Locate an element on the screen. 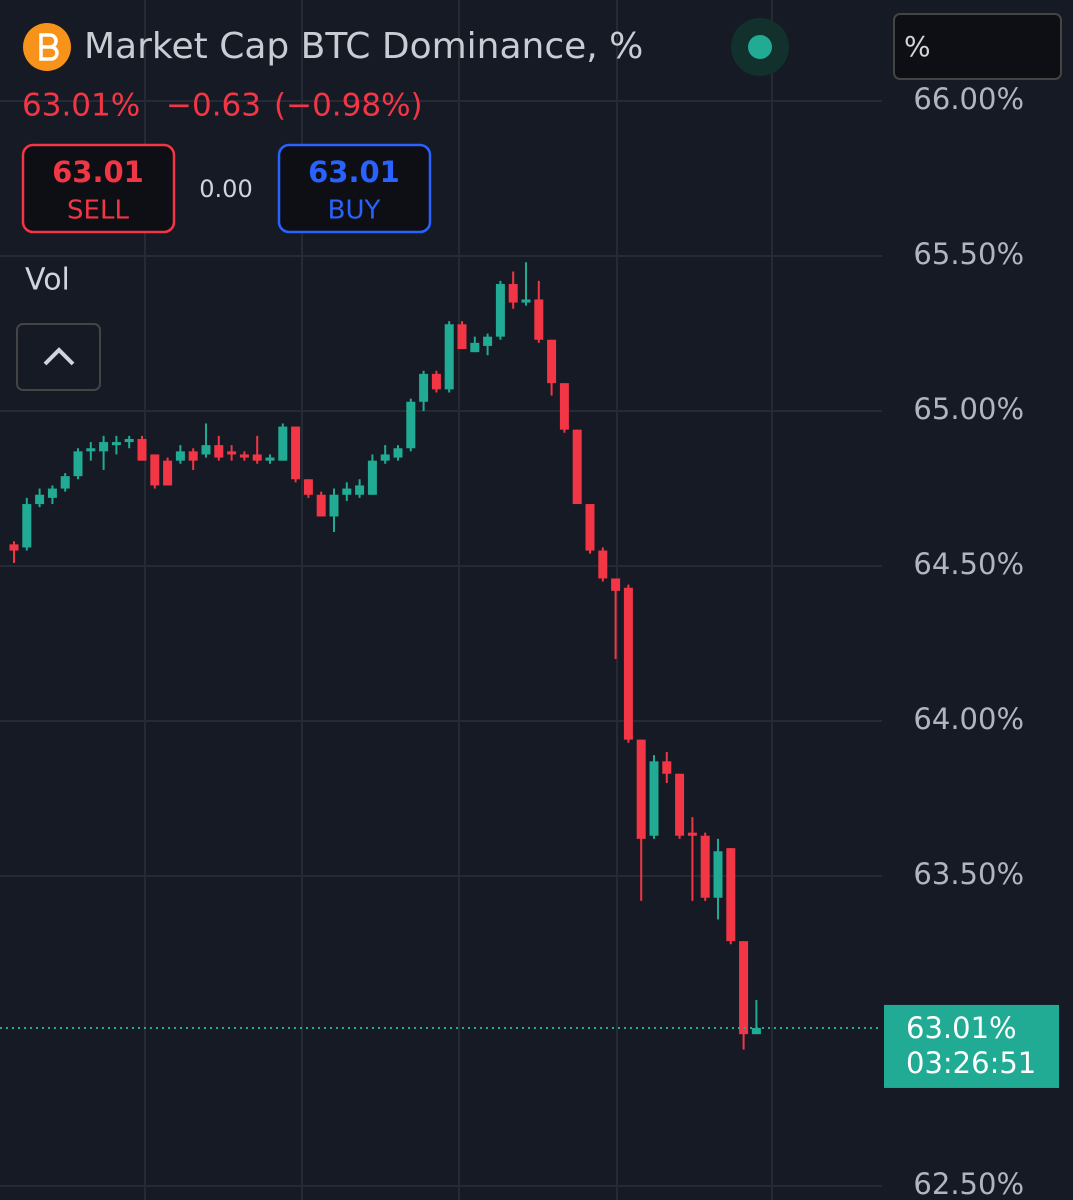  y-tick-label: 64.00% is located at coordinates (968, 719).